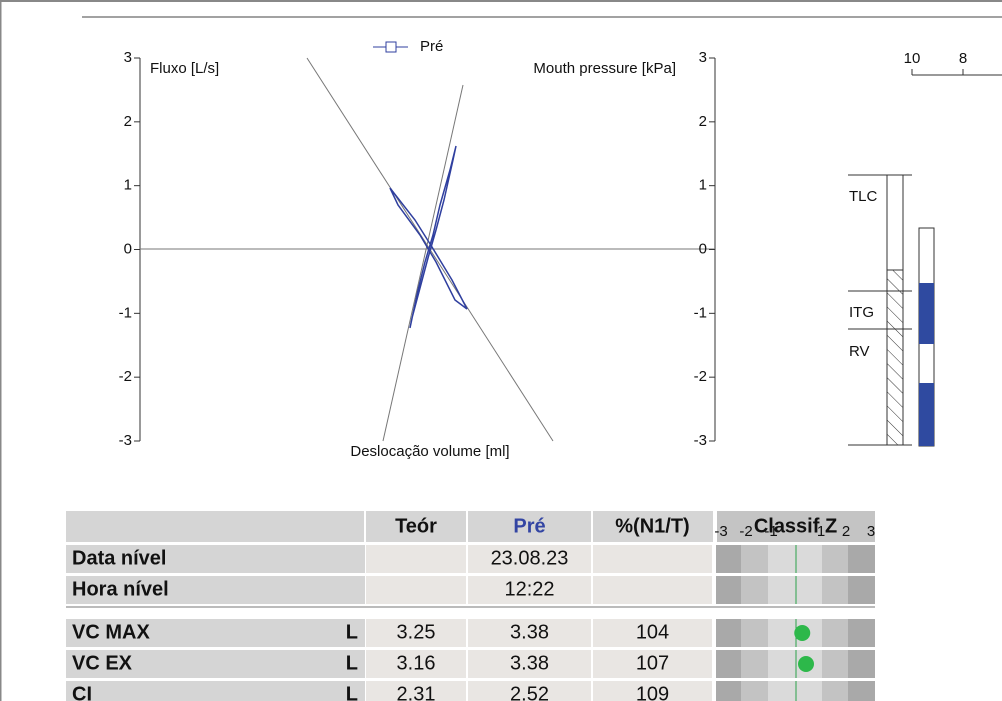  What do you see at coordinates (703, 121) in the screenshot?
I see `y2-tick-label: 2` at bounding box center [703, 121].